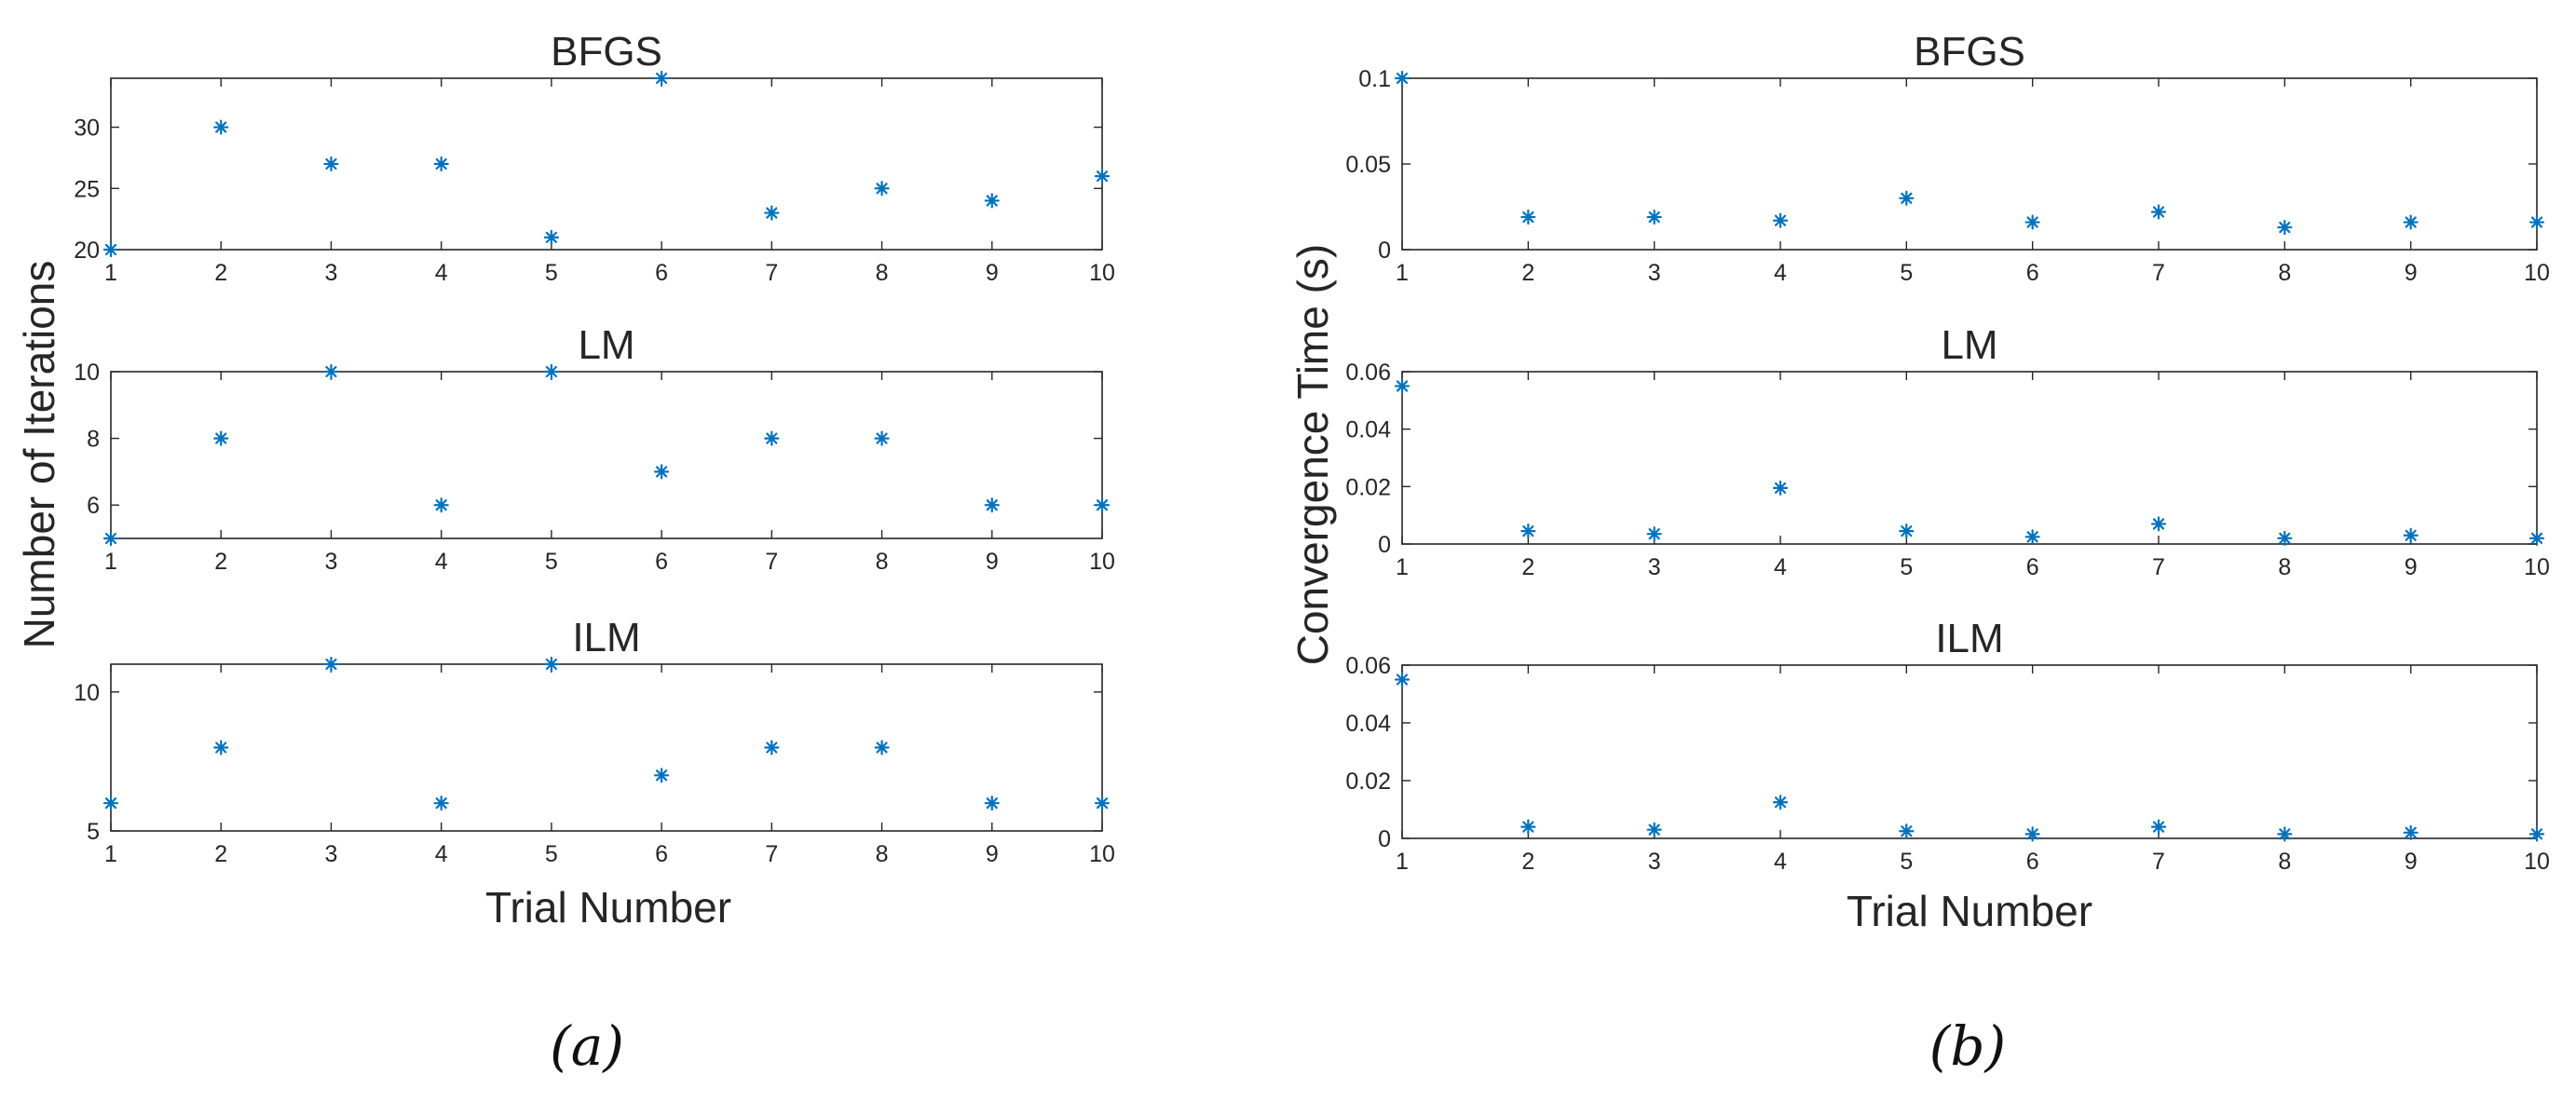 Image resolution: width=2576 pixels, height=1102 pixels. What do you see at coordinates (1374, 79) in the screenshot?
I see `y-tick-label: 0.1` at bounding box center [1374, 79].